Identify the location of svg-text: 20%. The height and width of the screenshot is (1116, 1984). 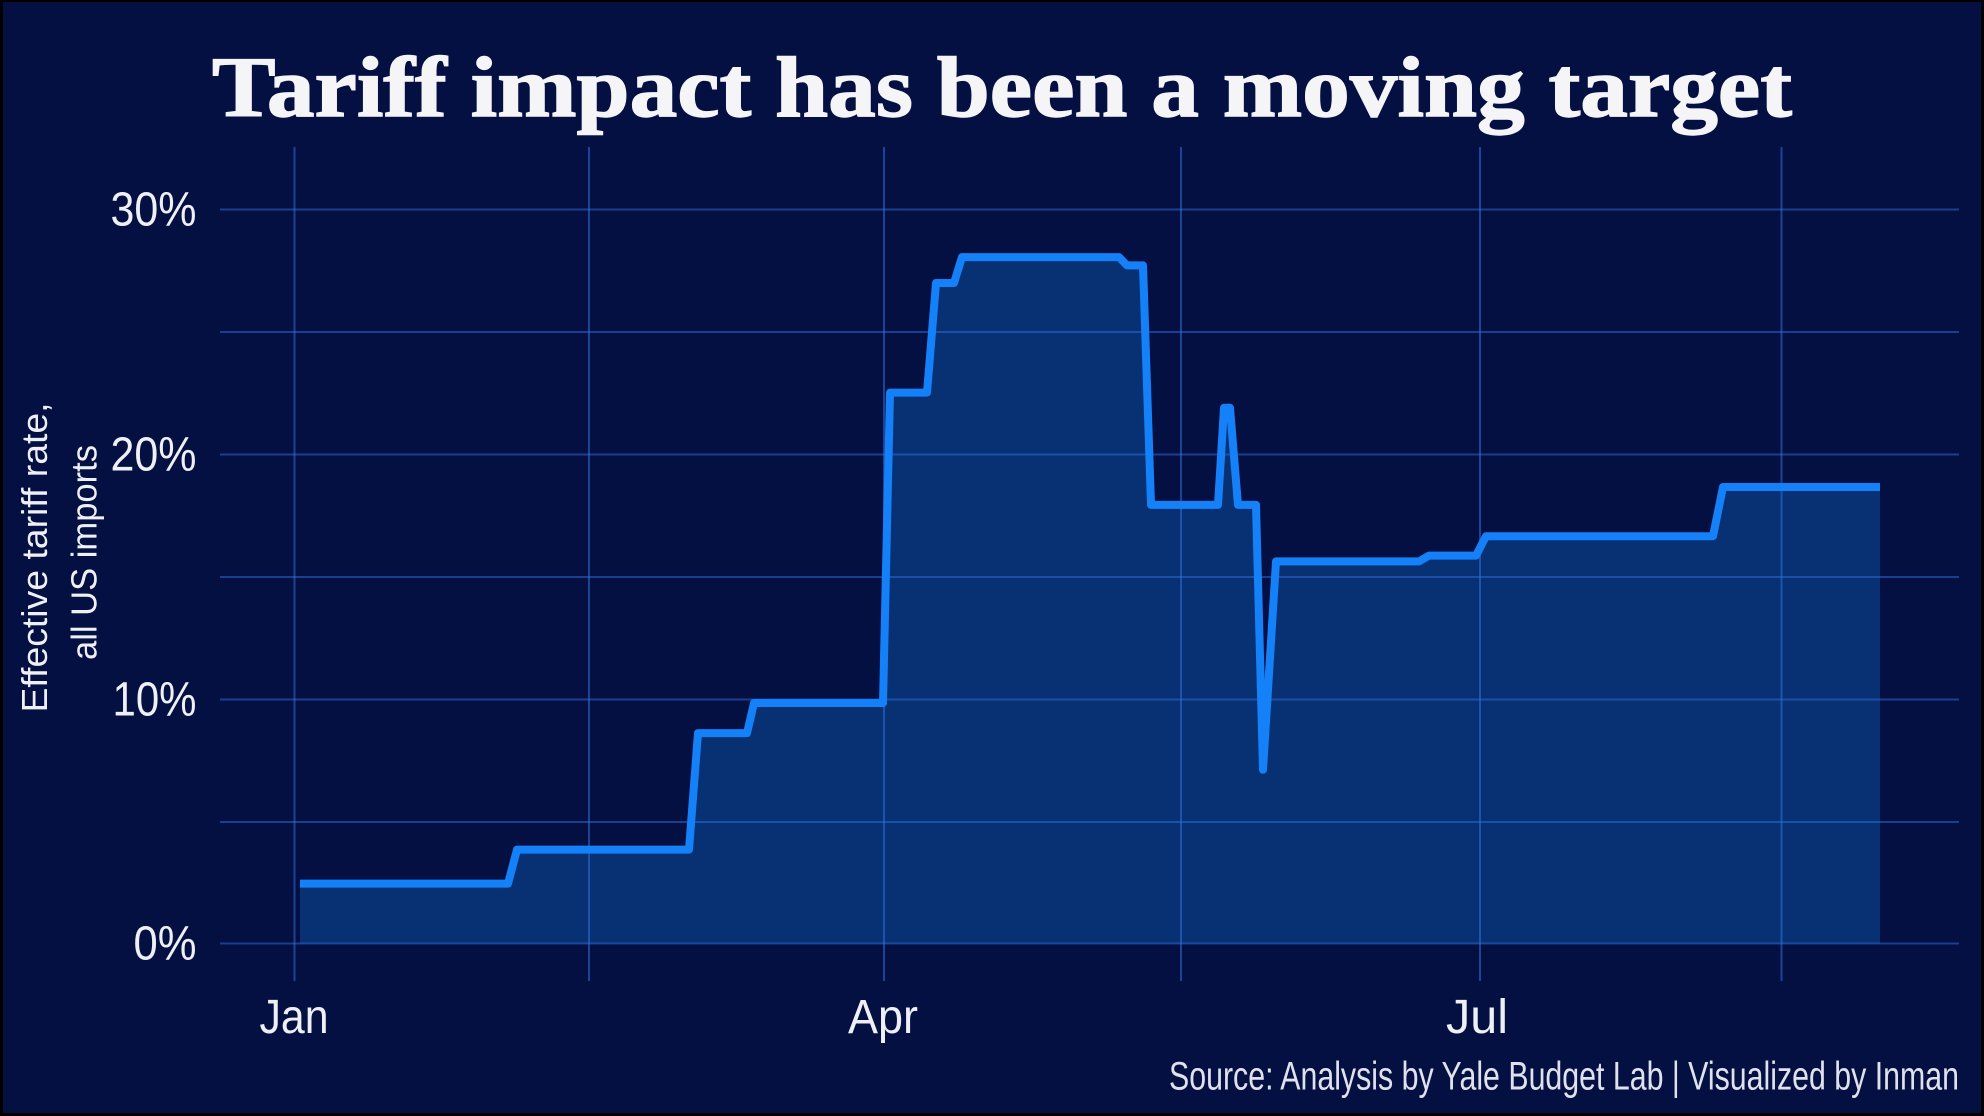
(154, 455).